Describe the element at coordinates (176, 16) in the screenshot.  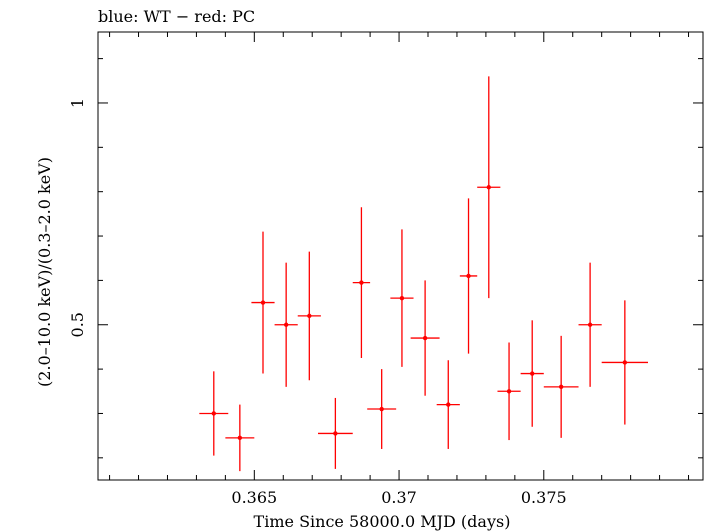
I see `chart-title: blue: WT − red: PC` at that location.